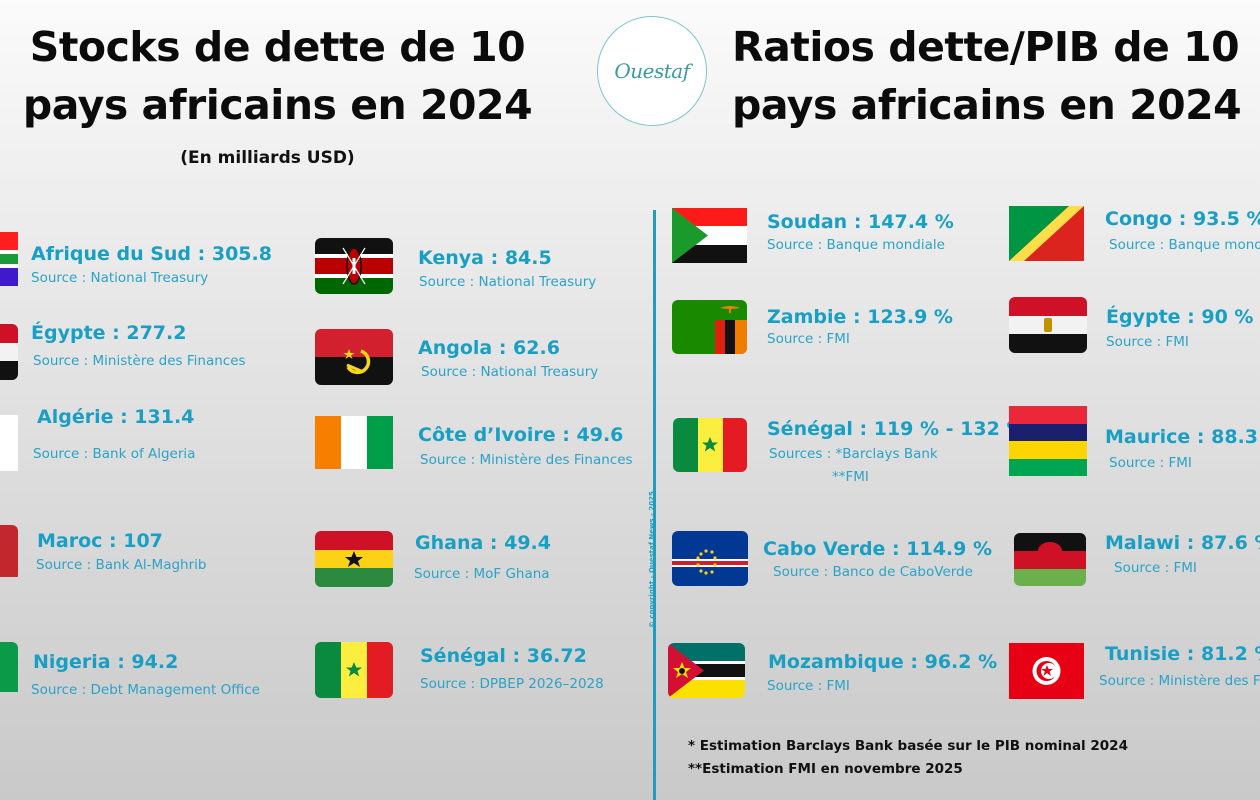 This screenshot has height=800, width=1260. Describe the element at coordinates (277, 47) in the screenshot. I see `left-title-line1: Stocks de dette de 10` at that location.